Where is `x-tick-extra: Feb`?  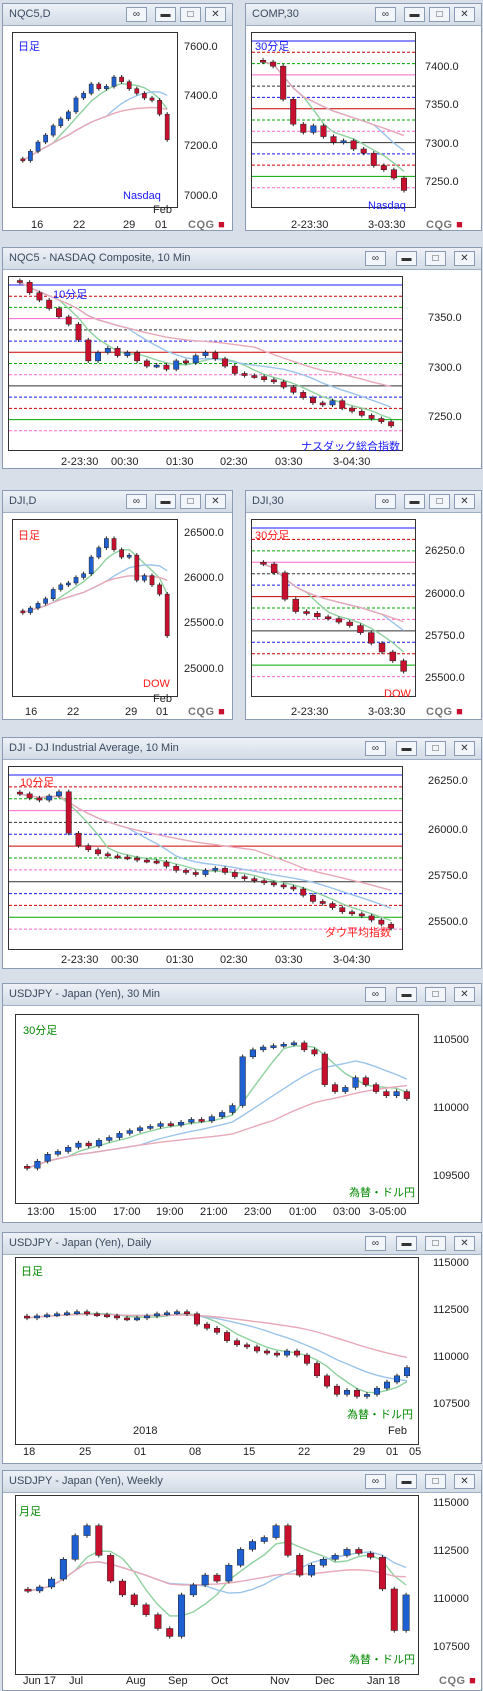 x-tick-extra: Feb is located at coordinates (397, 1431).